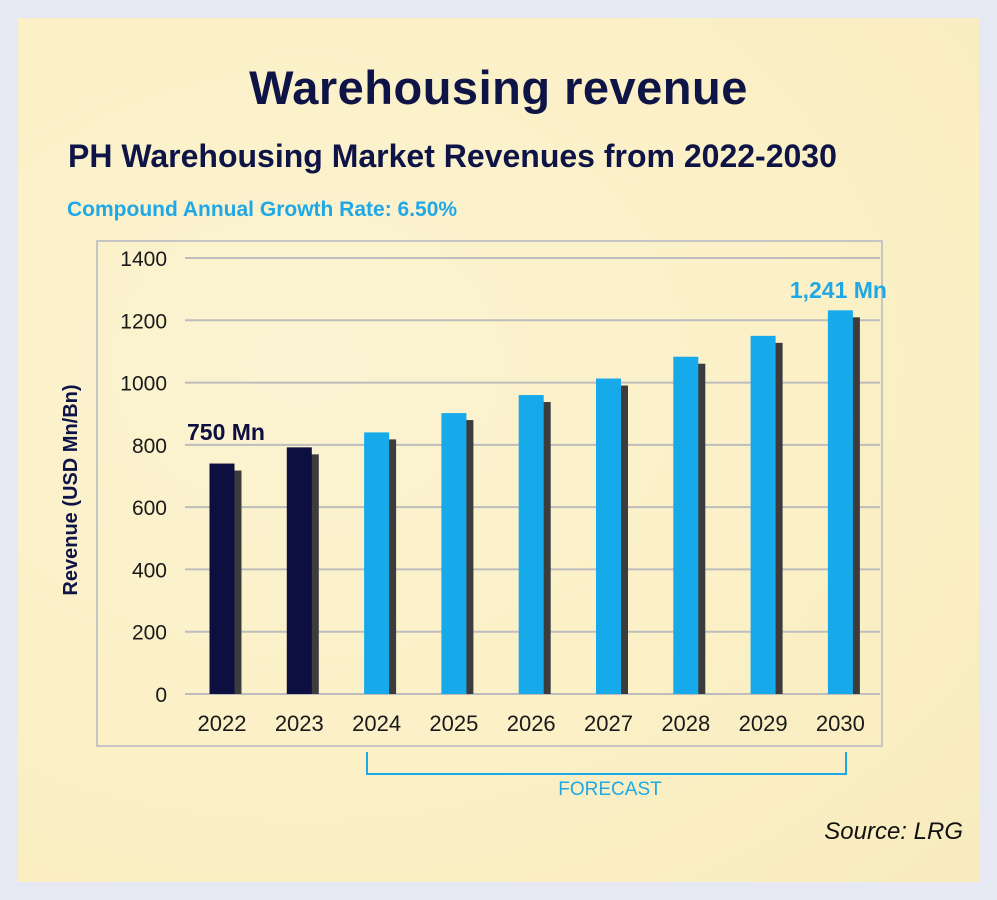 The image size is (997, 900). I want to click on y-tick-label: 200, so click(149, 633).